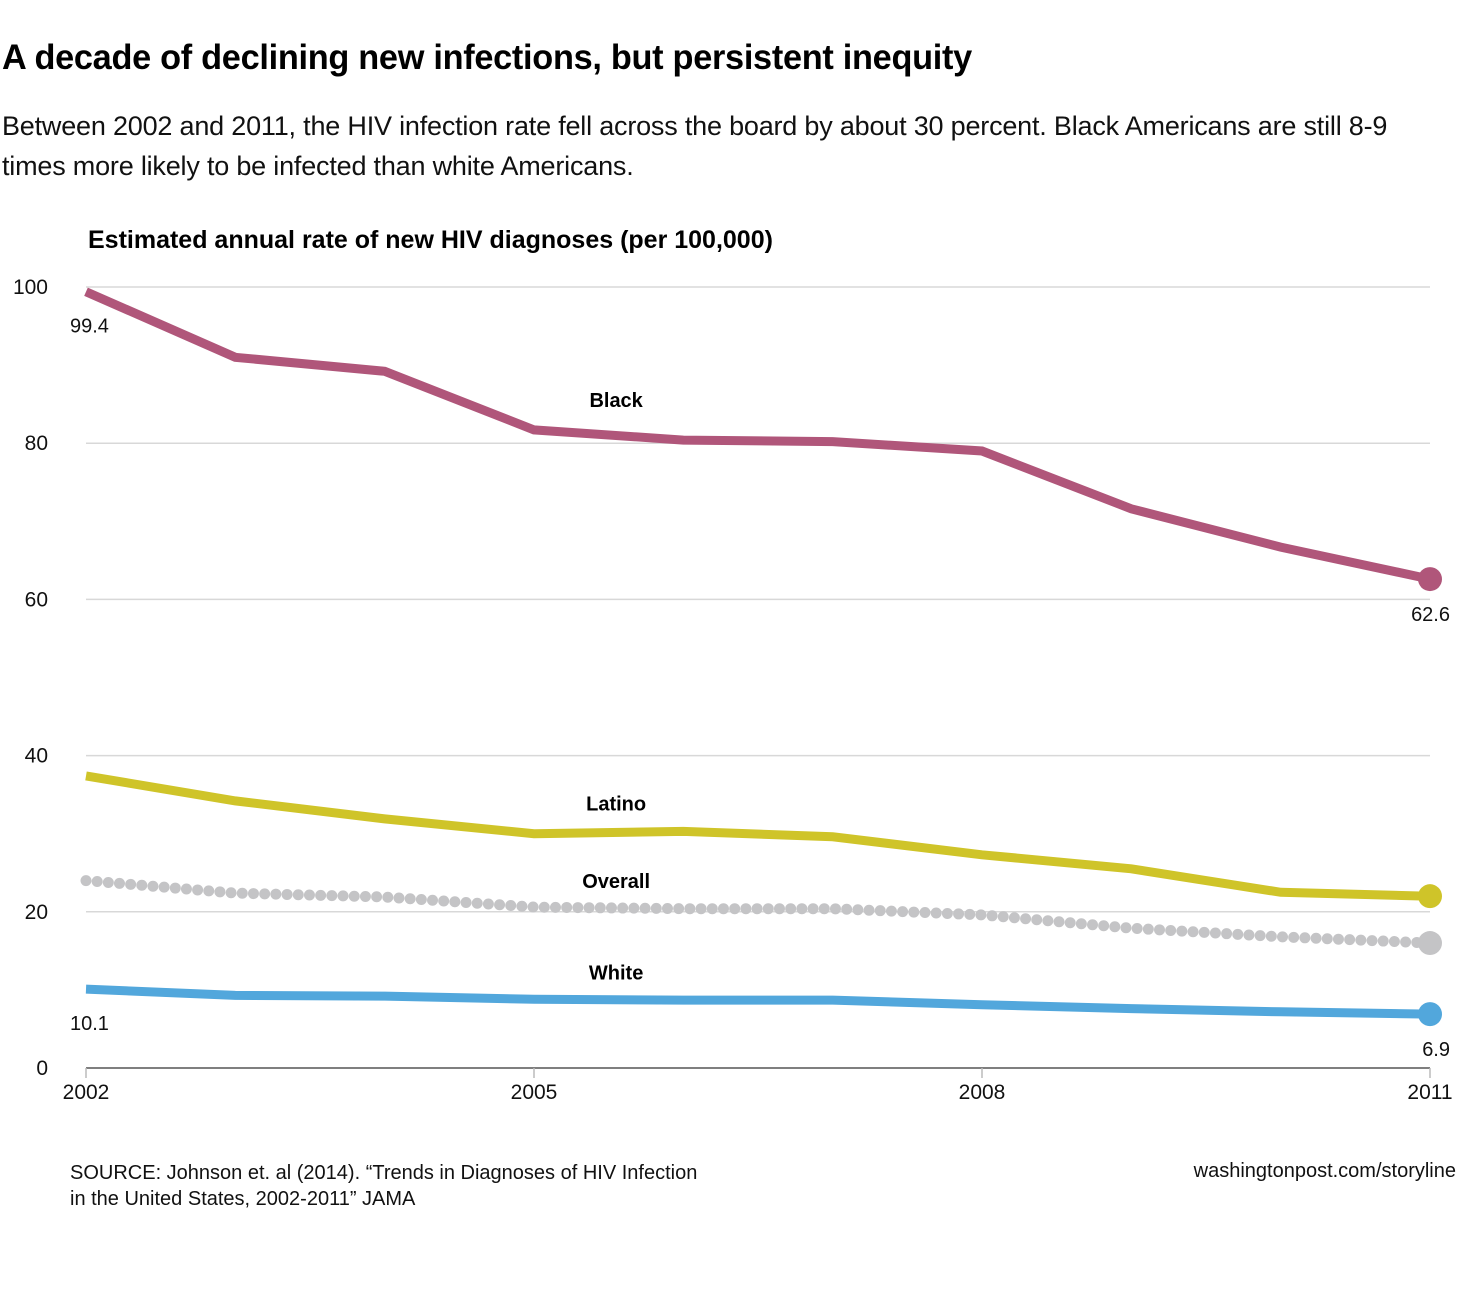 This screenshot has height=1306, width=1460. What do you see at coordinates (616, 974) in the screenshot?
I see `white-series-label: White` at bounding box center [616, 974].